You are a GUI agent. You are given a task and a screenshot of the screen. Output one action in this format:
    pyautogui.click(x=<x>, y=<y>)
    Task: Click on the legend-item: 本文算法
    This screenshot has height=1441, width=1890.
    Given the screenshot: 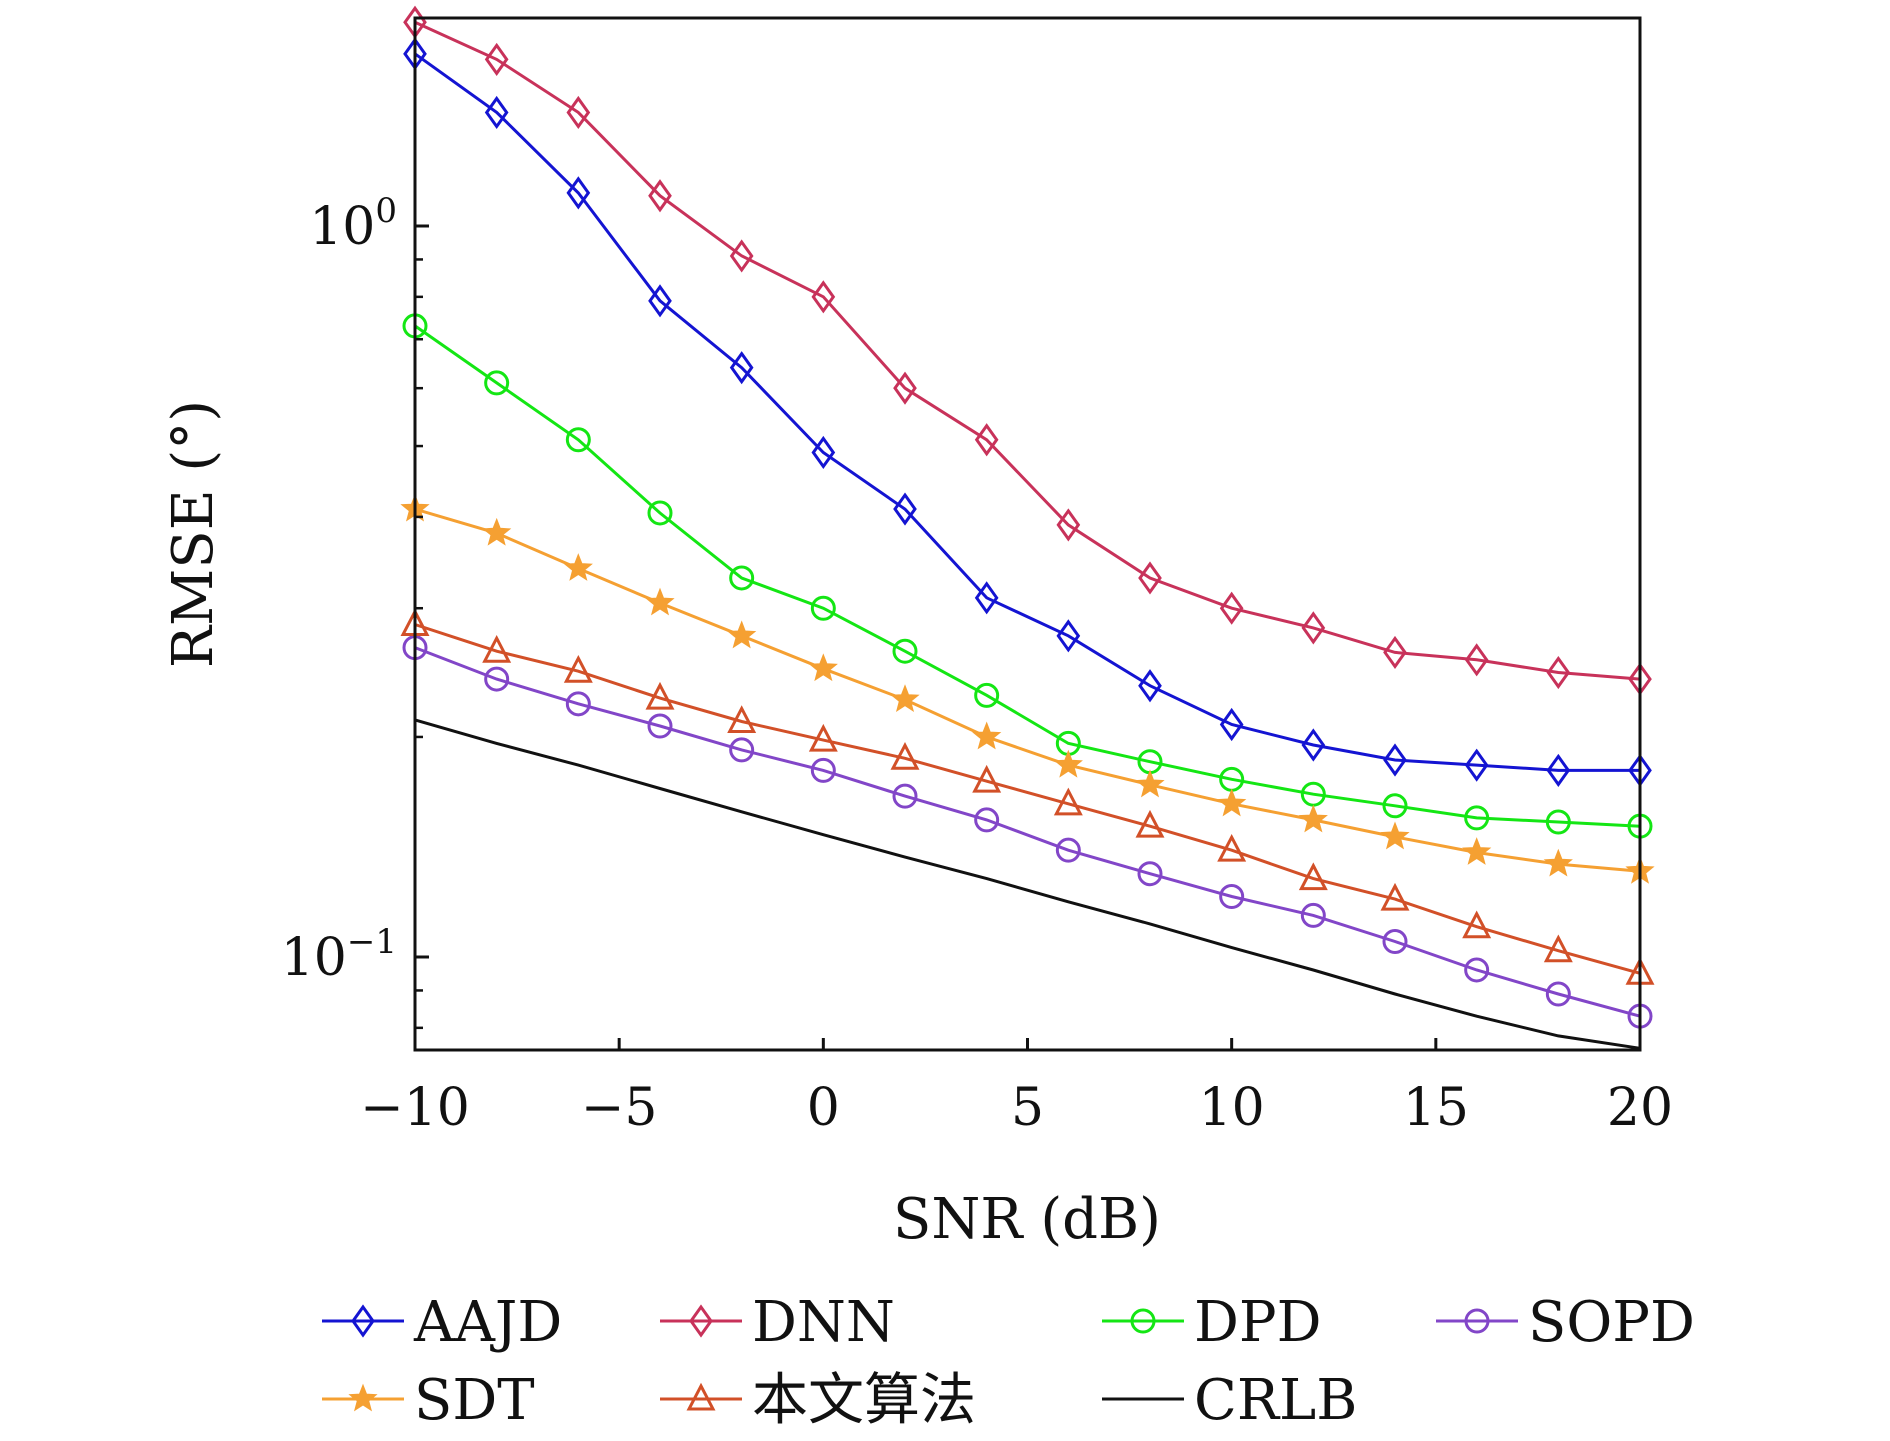 What is the action you would take?
    pyautogui.click(x=818, y=1400)
    